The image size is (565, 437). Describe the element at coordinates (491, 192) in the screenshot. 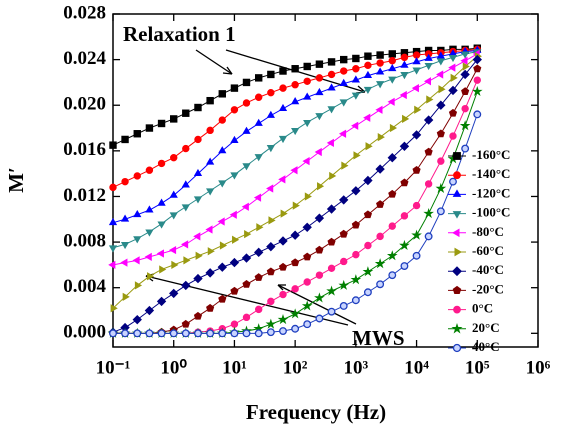

I see `legend-label: -120°C` at that location.